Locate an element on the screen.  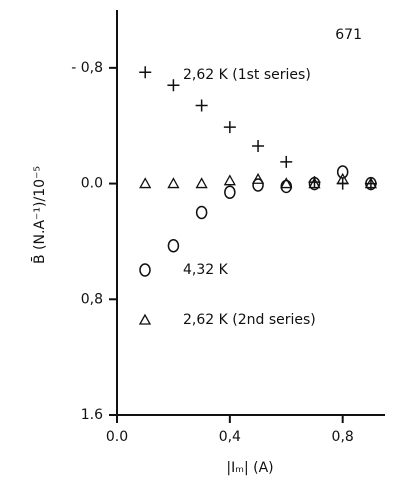
legend-label: 2,62 K (1st series) is located at coordinates (247, 75).